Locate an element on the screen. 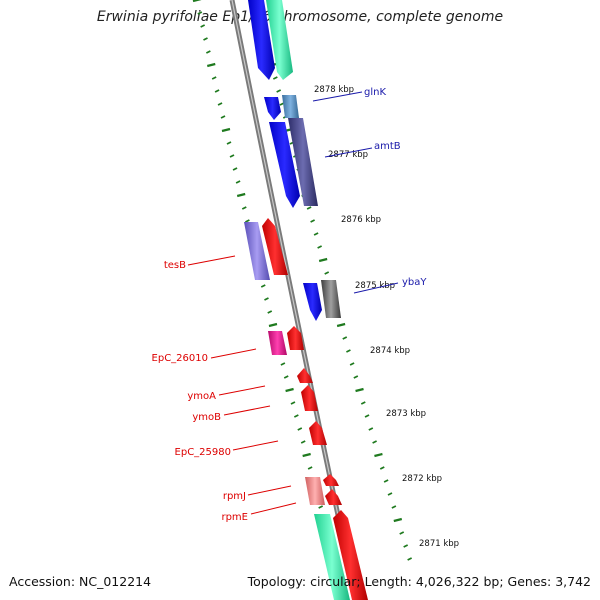 This screenshot has width=600, height=600. scale-label-2877: 2877 kbp is located at coordinates (348, 155).